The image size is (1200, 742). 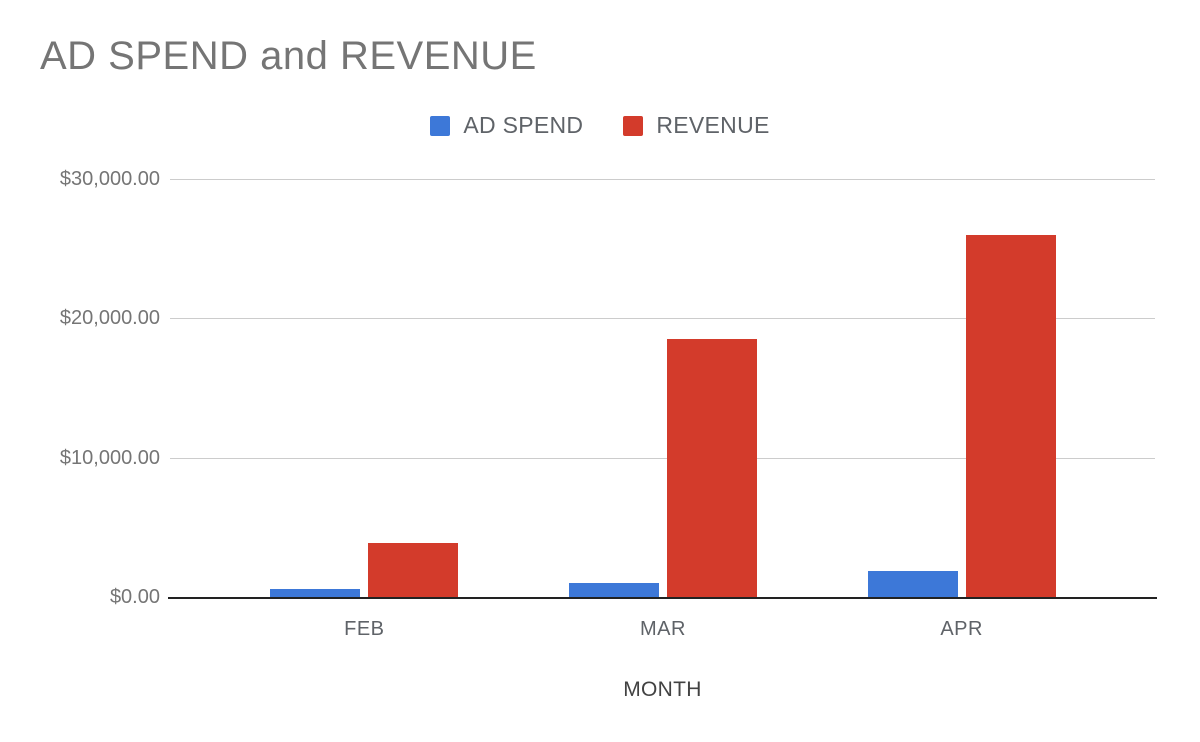 I want to click on y-tick-label: $0.00, so click(x=134, y=597).